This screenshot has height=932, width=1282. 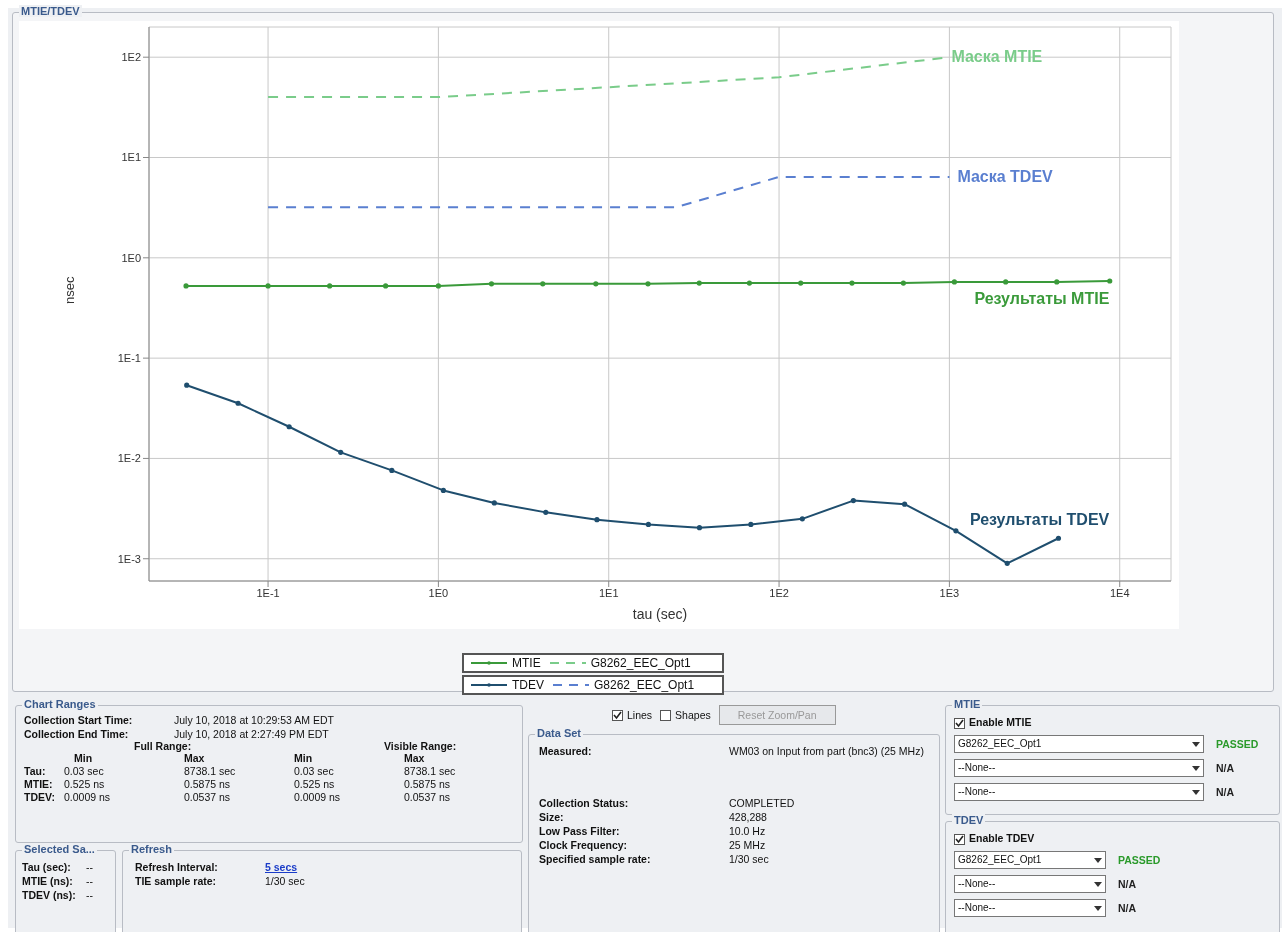 I want to click on text: 10.0 Hz, so click(x=748, y=831).